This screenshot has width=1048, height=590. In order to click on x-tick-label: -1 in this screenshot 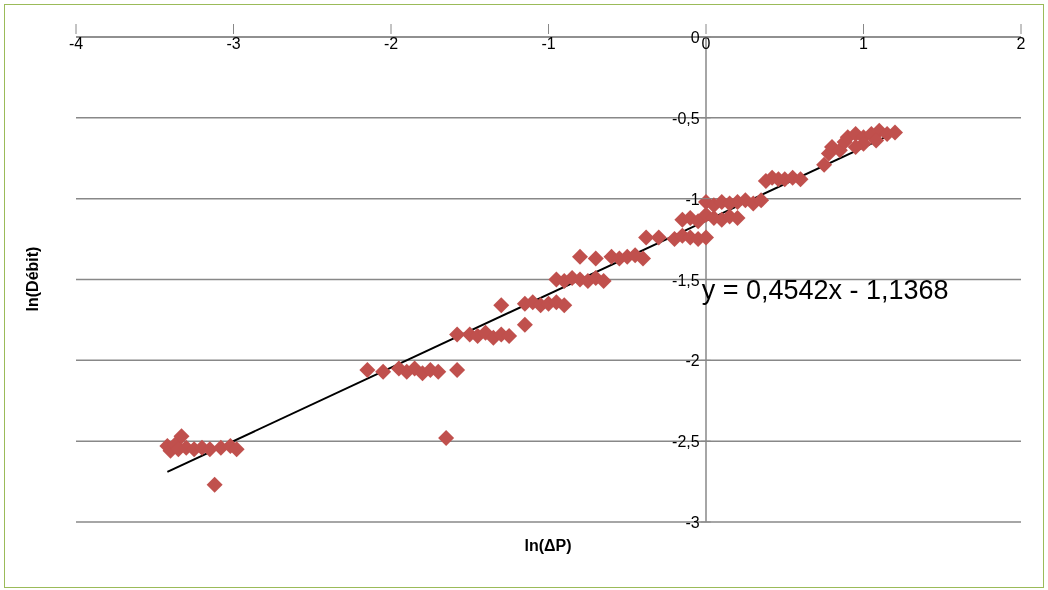, I will do `click(548, 43)`.